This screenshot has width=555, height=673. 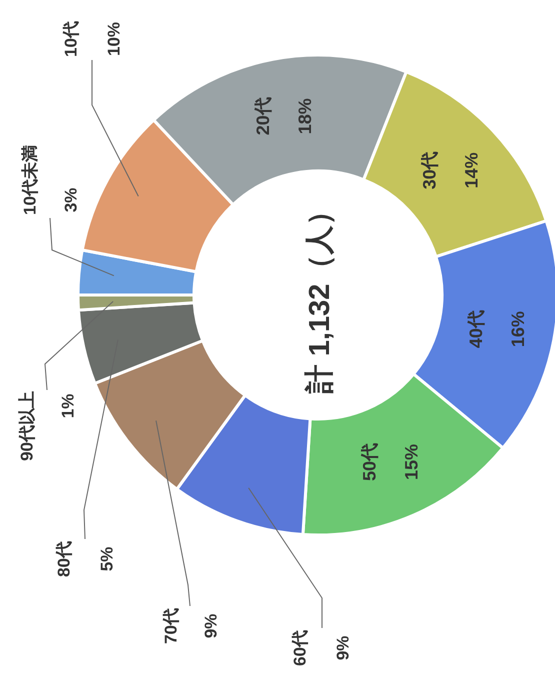 What do you see at coordinates (64, 559) in the screenshot?
I see `category-label: 80代` at bounding box center [64, 559].